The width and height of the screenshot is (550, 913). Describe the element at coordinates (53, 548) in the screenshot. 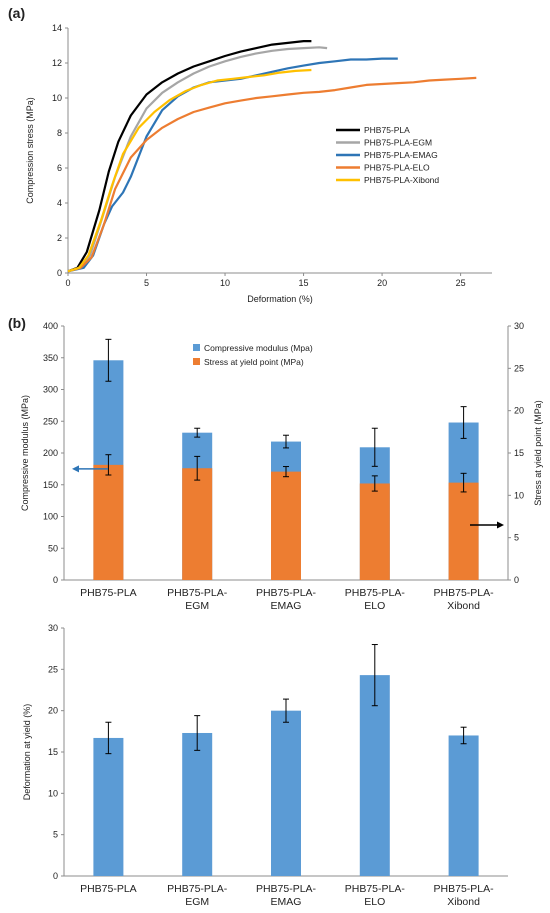

I see `y-tick-label-left: 50` at that location.